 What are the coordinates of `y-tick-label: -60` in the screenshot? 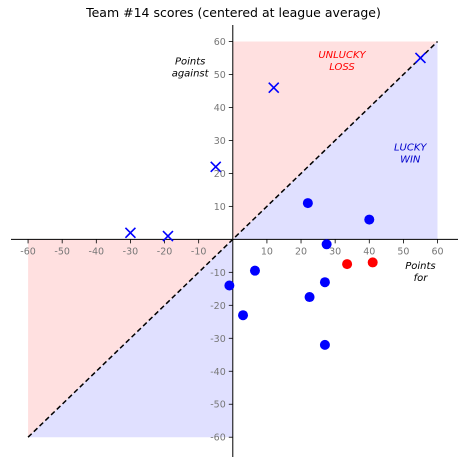 It's located at (218, 438).